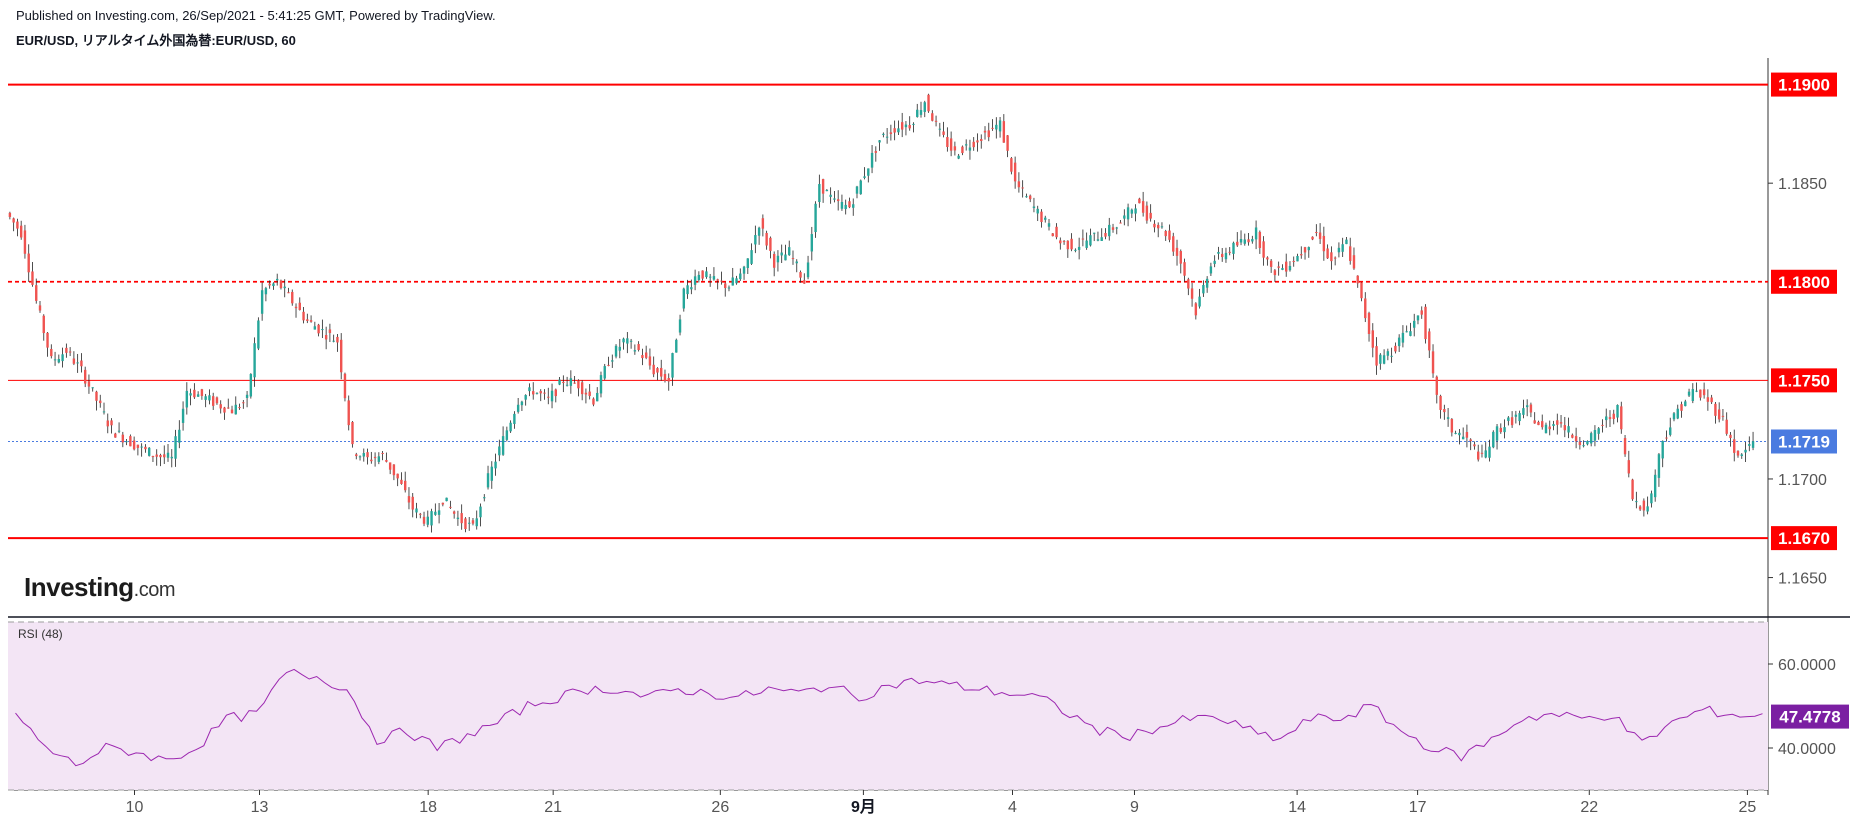 Image resolution: width=1854 pixels, height=823 pixels. What do you see at coordinates (1134, 807) in the screenshot?
I see `time-tick-label-7: 9` at bounding box center [1134, 807].